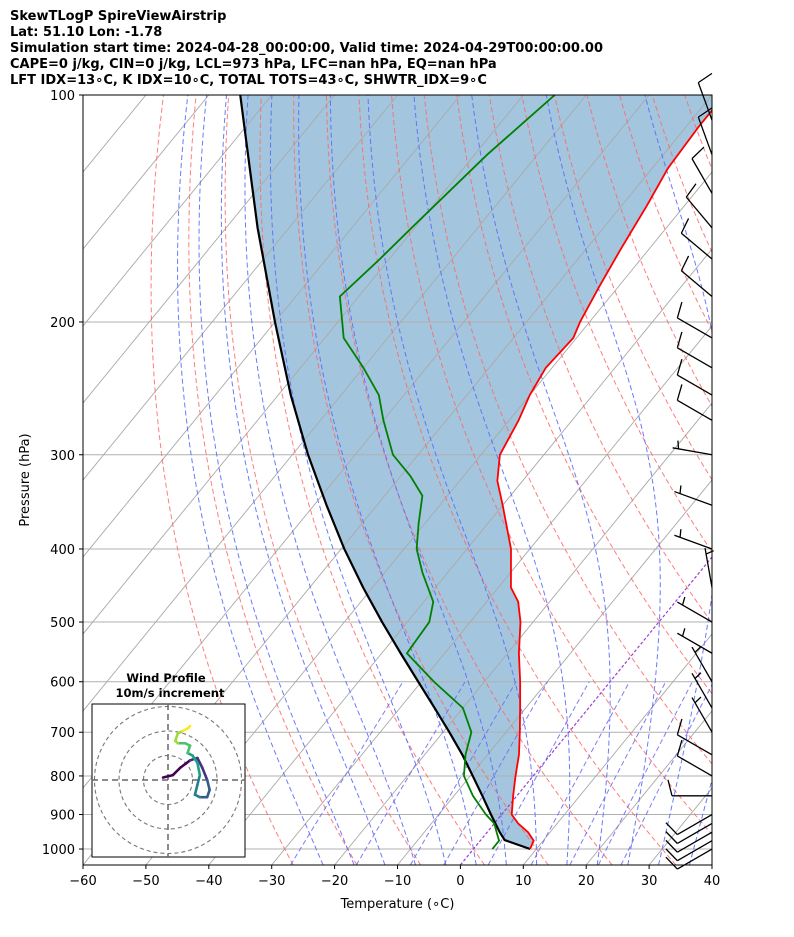  What do you see at coordinates (62, 816) in the screenshot?
I see `y-tick-label: 900` at bounding box center [62, 816].